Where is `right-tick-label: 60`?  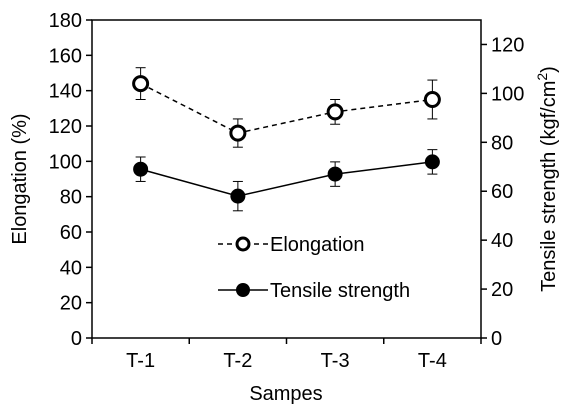 right-tick-label: 60 is located at coordinates (502, 192).